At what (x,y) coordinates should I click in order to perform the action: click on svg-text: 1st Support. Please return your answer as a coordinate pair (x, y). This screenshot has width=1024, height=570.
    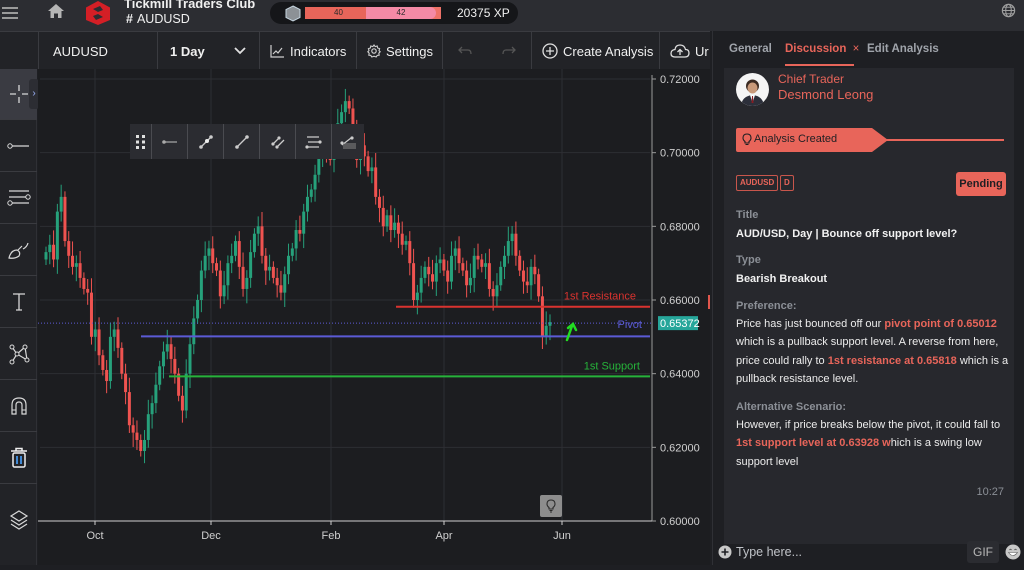
    Looking at the image, I should click on (612, 366).